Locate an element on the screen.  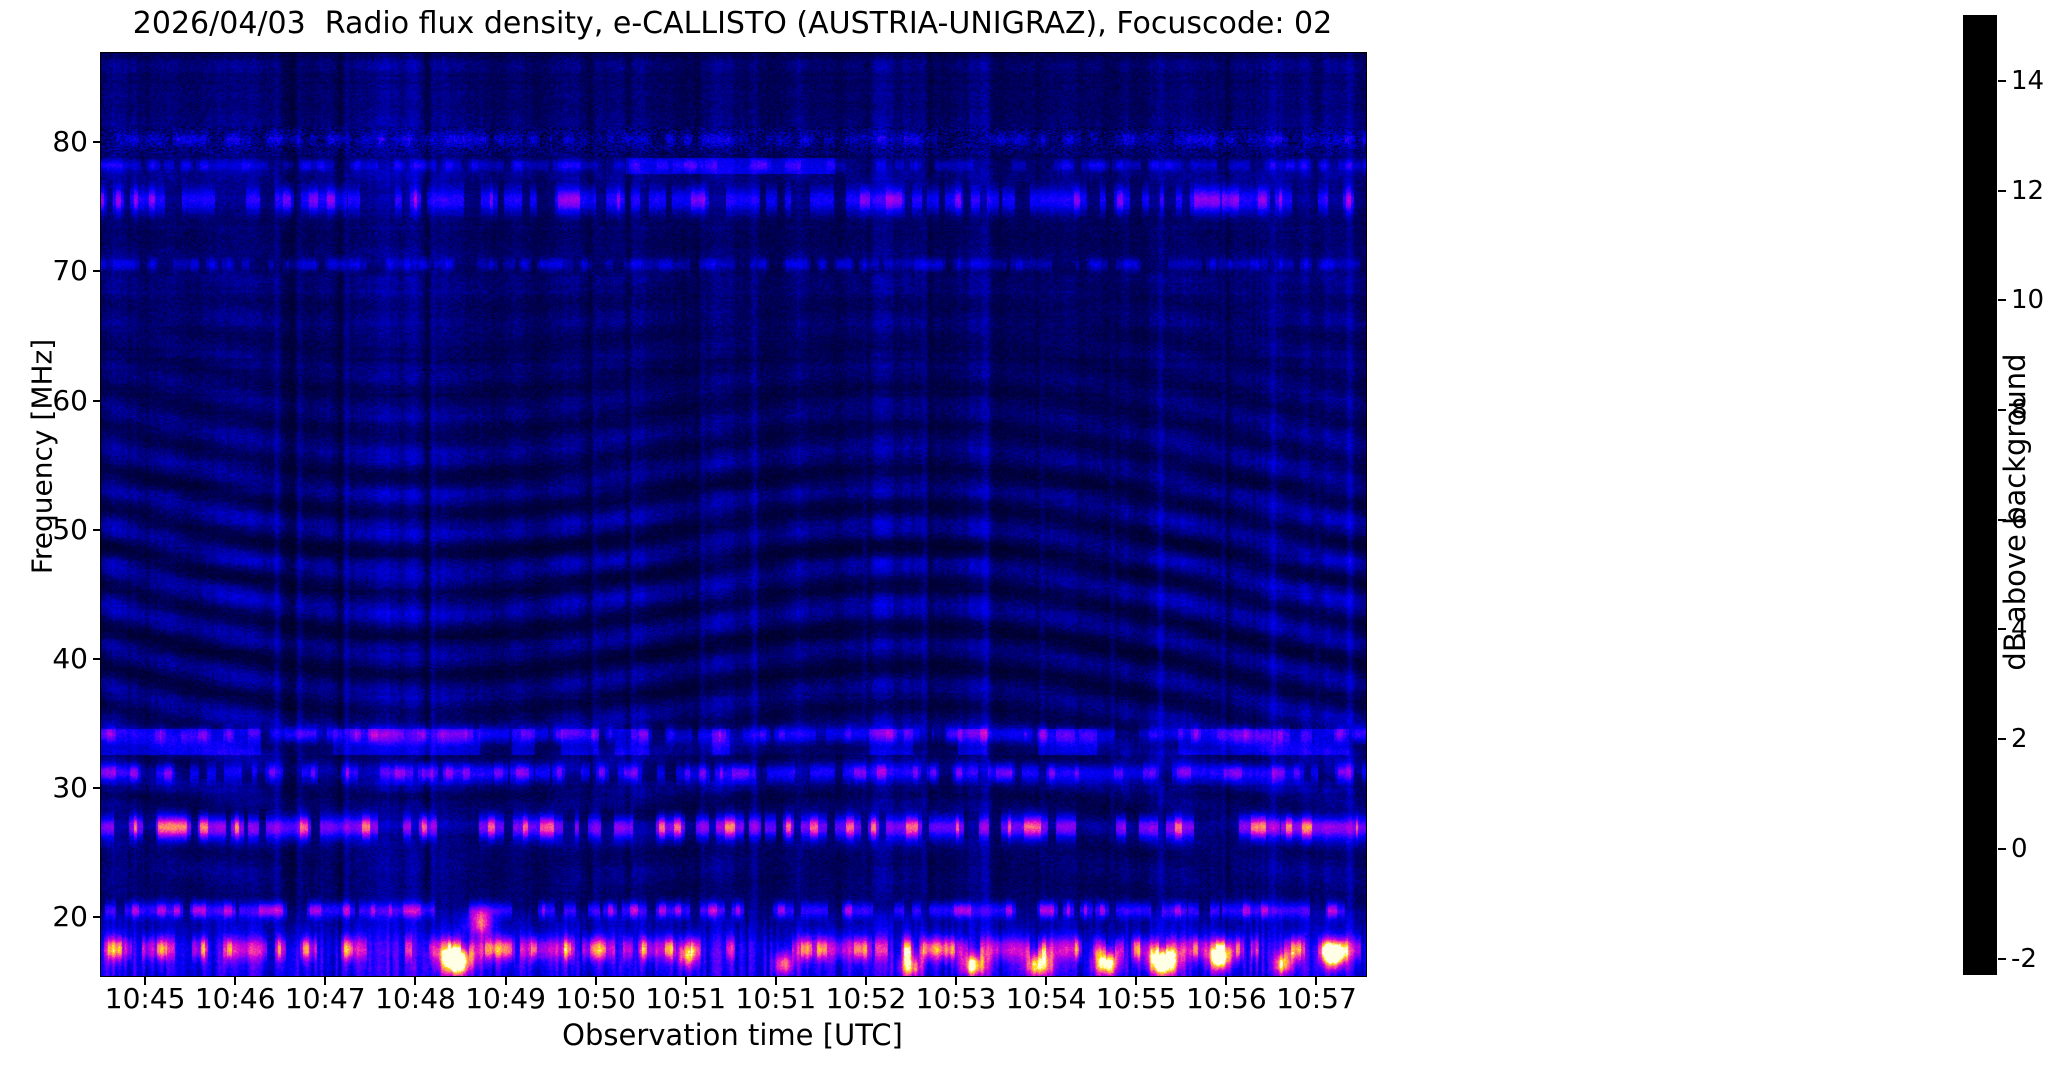
x-tick-label: 10:55 is located at coordinates (1136, 998).